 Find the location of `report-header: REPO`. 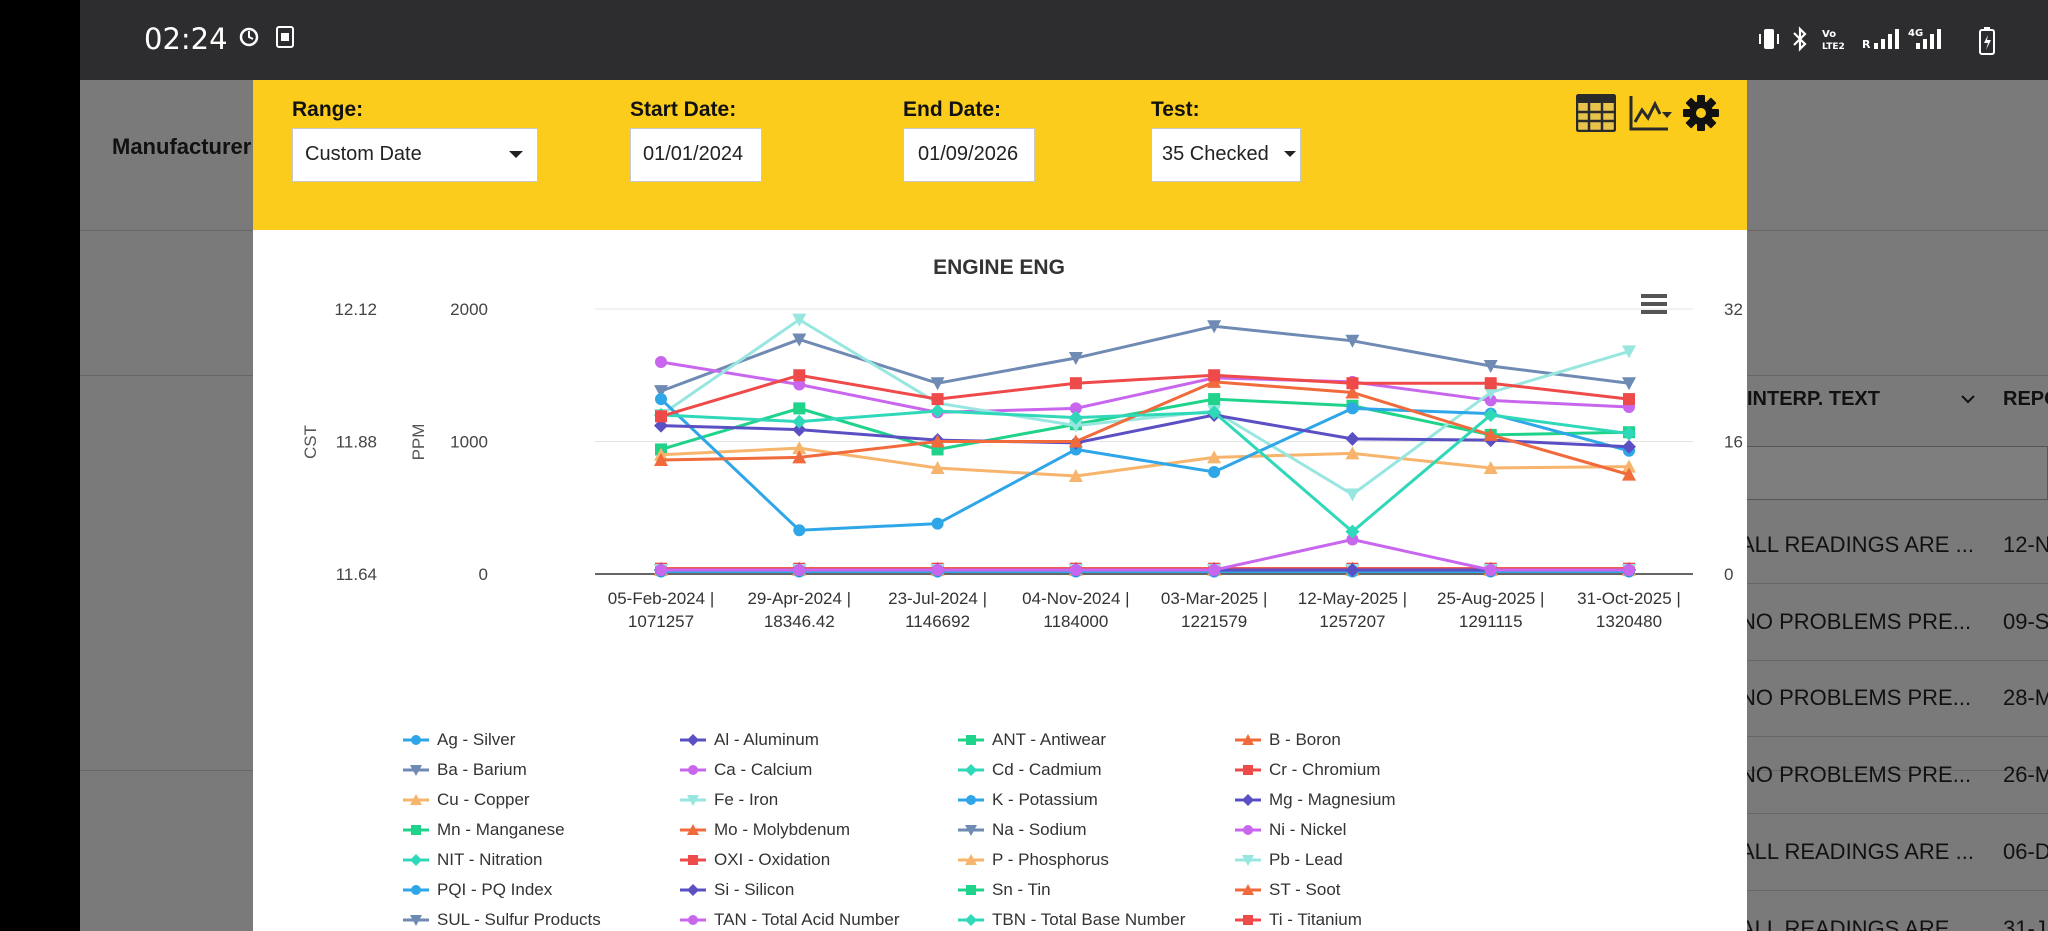

report-header: REPO is located at coordinates (2025, 399).